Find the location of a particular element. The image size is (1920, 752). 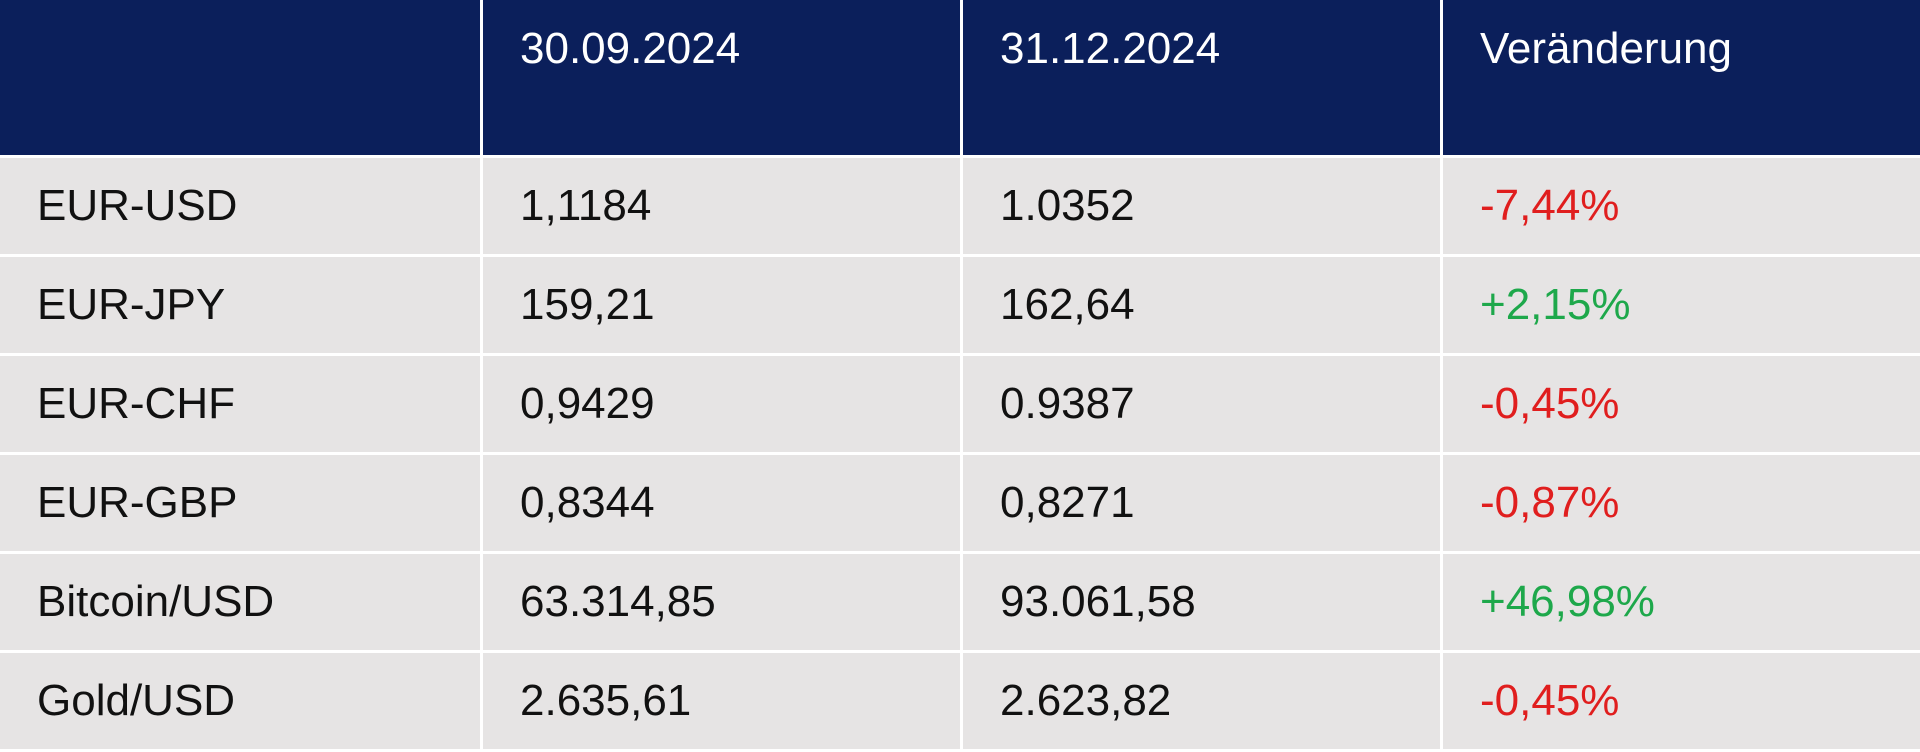

value-cell: 0.9387 is located at coordinates (1201, 404).